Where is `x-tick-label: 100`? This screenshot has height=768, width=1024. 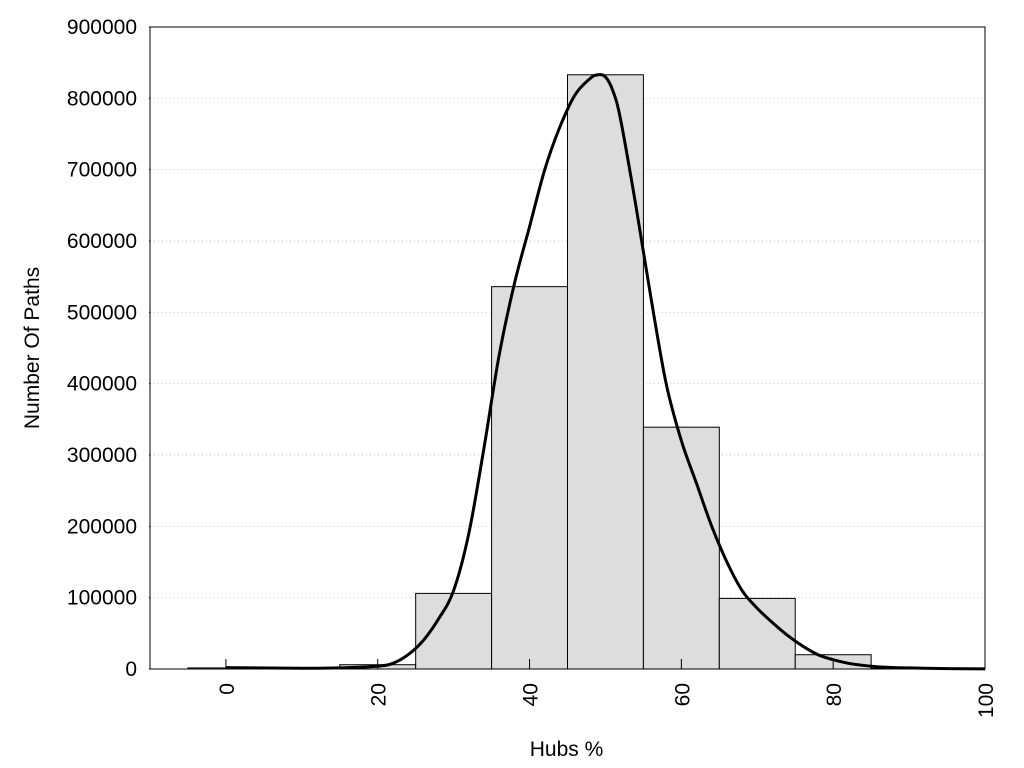
x-tick-label: 100 is located at coordinates (986, 700).